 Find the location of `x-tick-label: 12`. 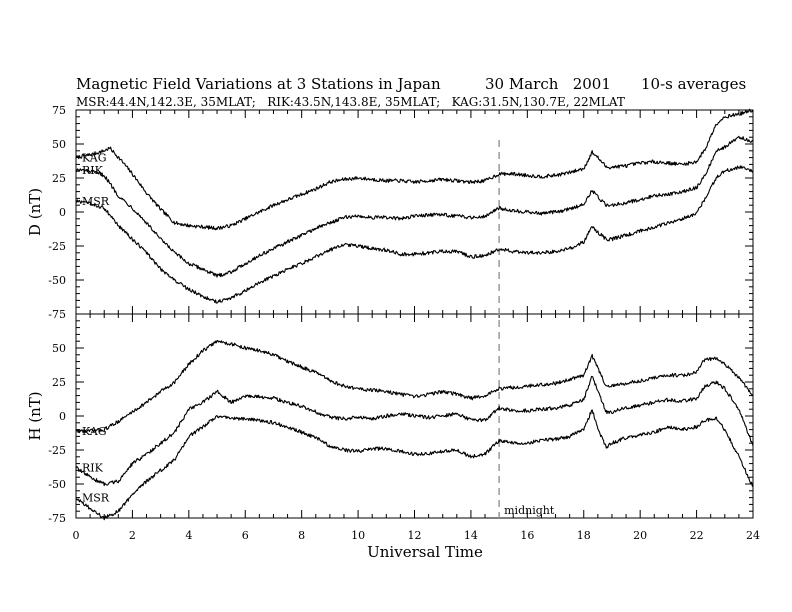

x-tick-label: 12 is located at coordinates (415, 535).